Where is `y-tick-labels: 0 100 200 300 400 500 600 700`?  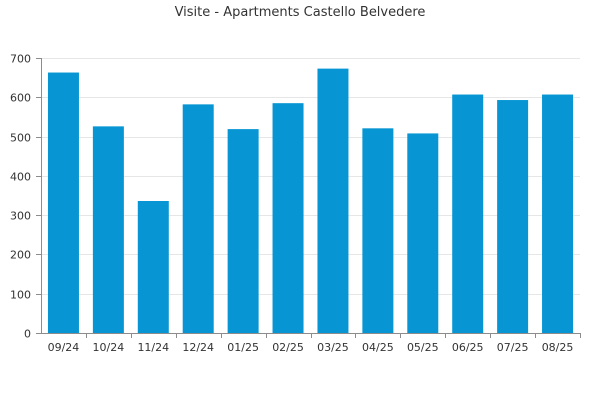 y-tick-labels: 0 100 200 300 400 500 600 700 is located at coordinates (20, 197).